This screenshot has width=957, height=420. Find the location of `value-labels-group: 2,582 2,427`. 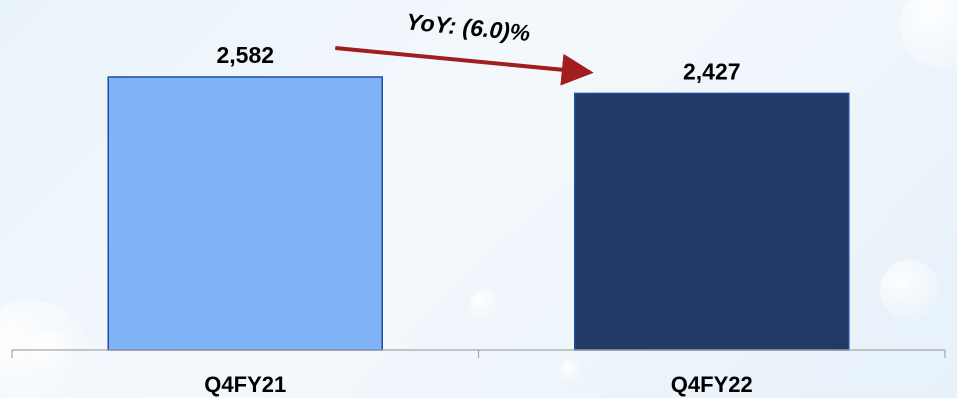

value-labels-group: 2,582 2,427 is located at coordinates (478, 63).